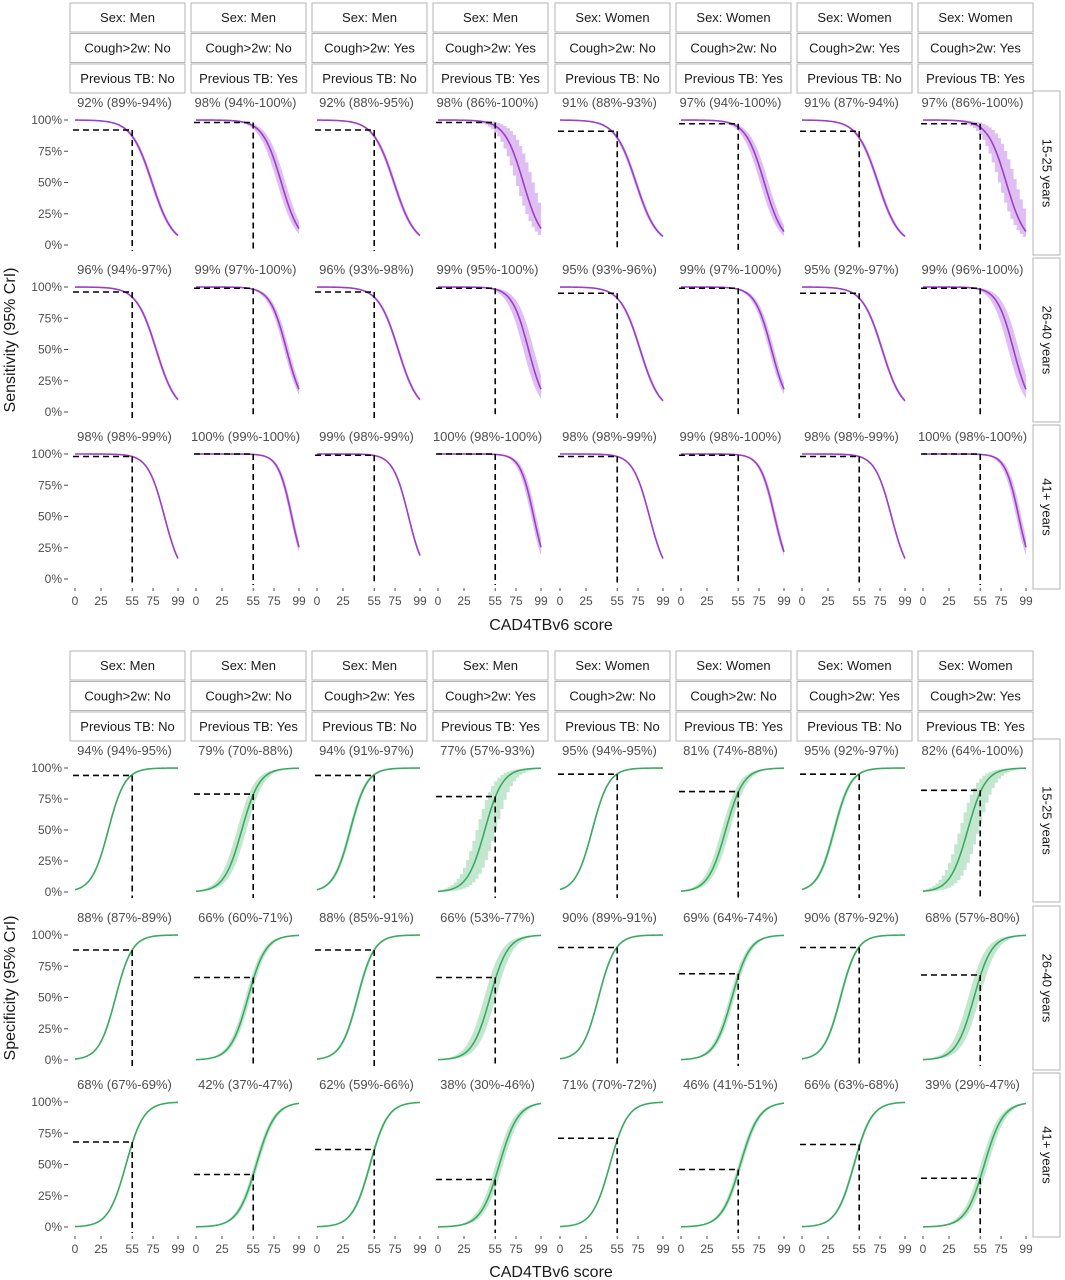 The height and width of the screenshot is (1280, 1065). I want to click on panel-annotation: 94% (94%-95%), so click(124, 750).